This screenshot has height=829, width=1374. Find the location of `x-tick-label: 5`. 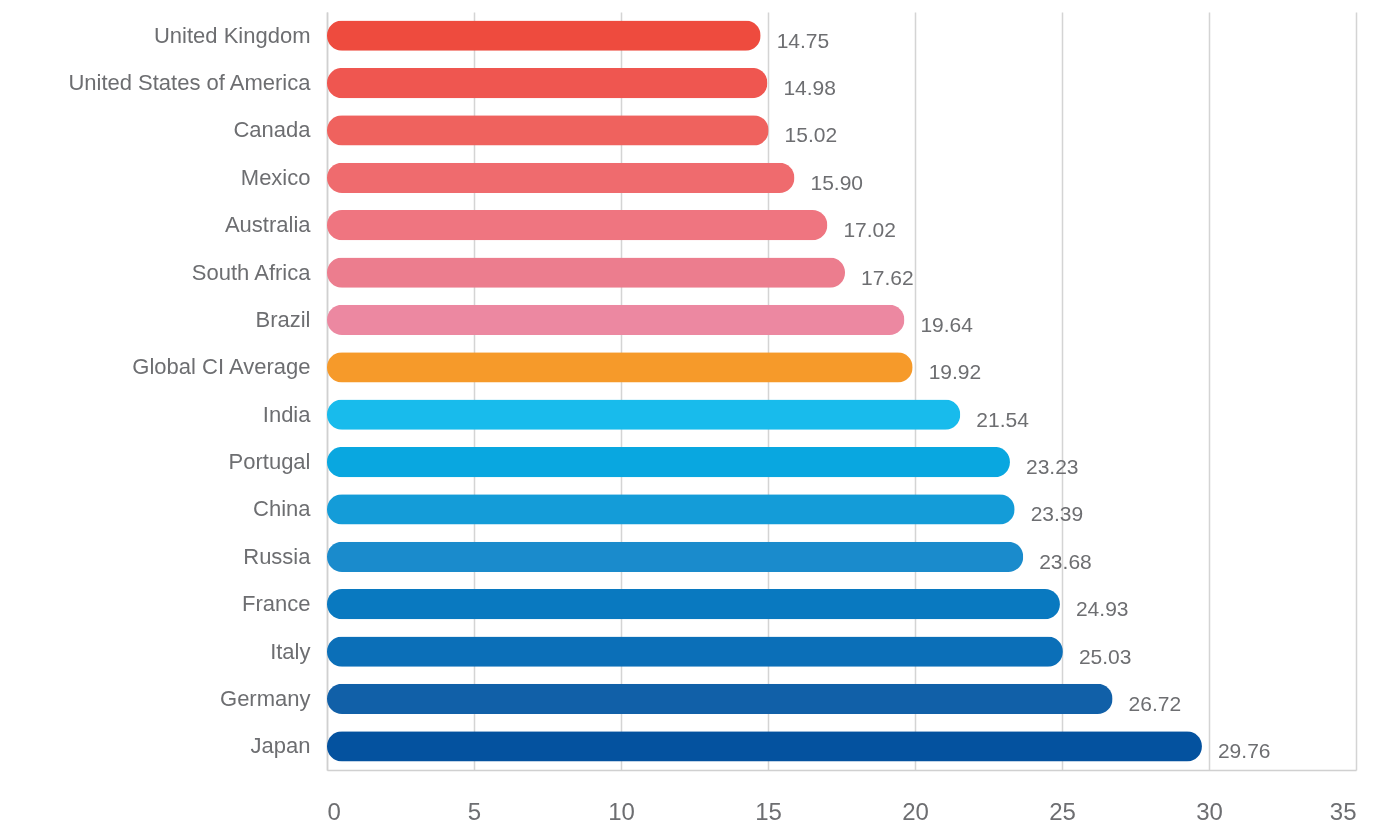

x-tick-label: 5 is located at coordinates (474, 811).